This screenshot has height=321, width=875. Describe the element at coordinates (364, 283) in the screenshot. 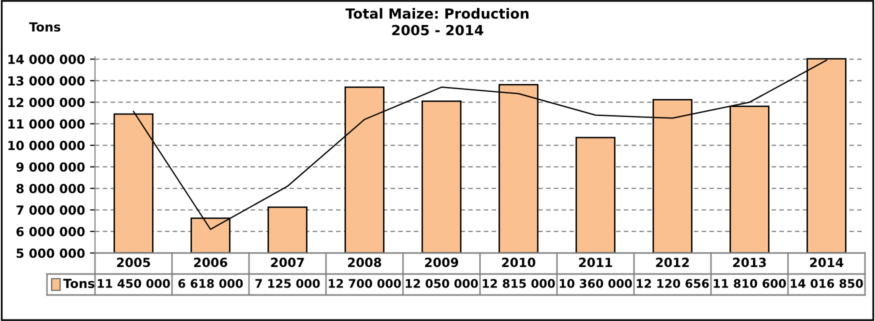

I see `data-label: 12 700 000` at that location.